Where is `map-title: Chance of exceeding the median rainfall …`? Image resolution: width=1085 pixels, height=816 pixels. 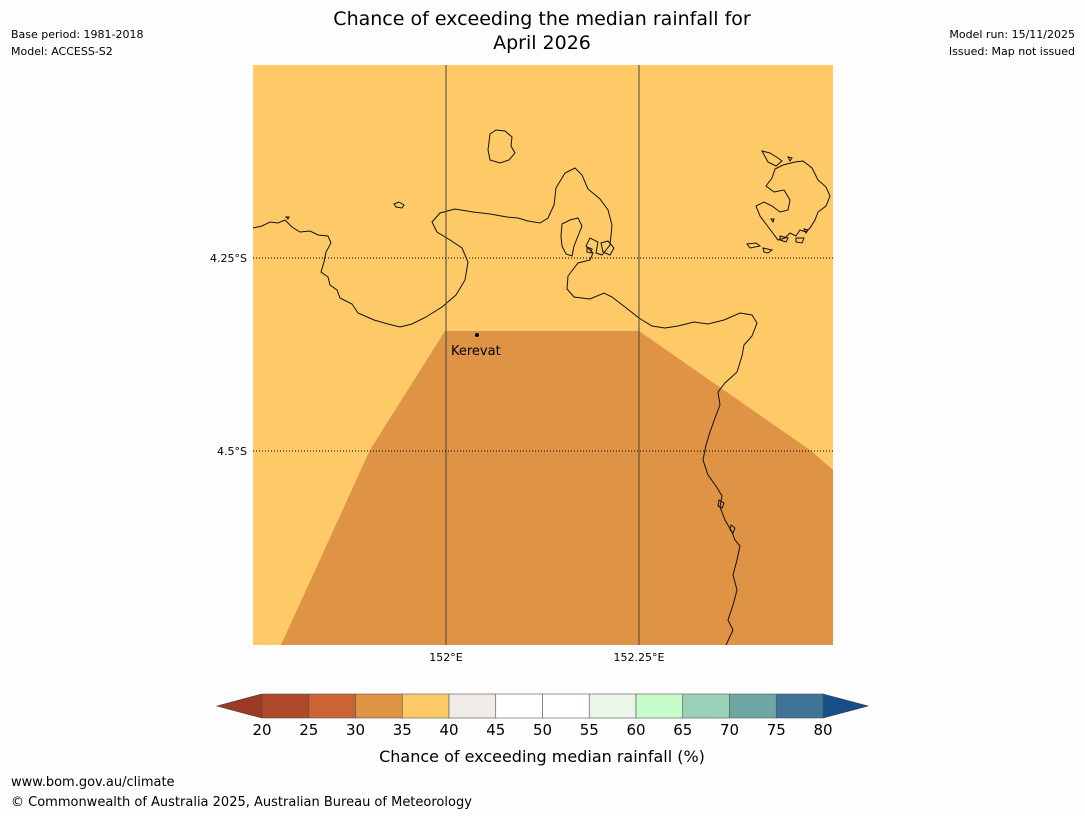
map-title: Chance of exceeding the median rainfall … is located at coordinates (542, 31).